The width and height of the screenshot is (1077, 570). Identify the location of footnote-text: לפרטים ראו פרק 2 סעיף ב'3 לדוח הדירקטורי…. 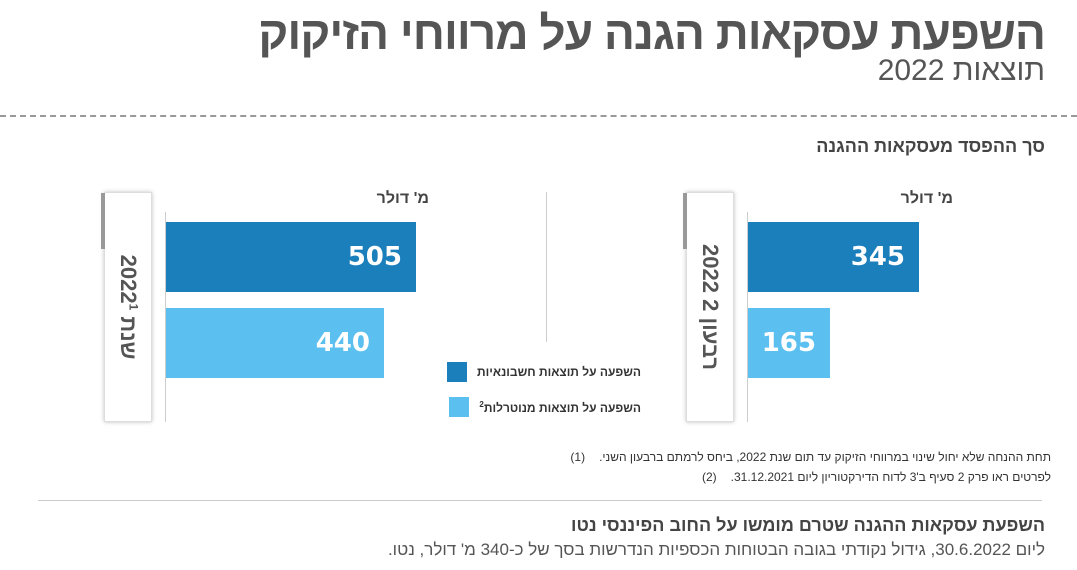
(890, 477).